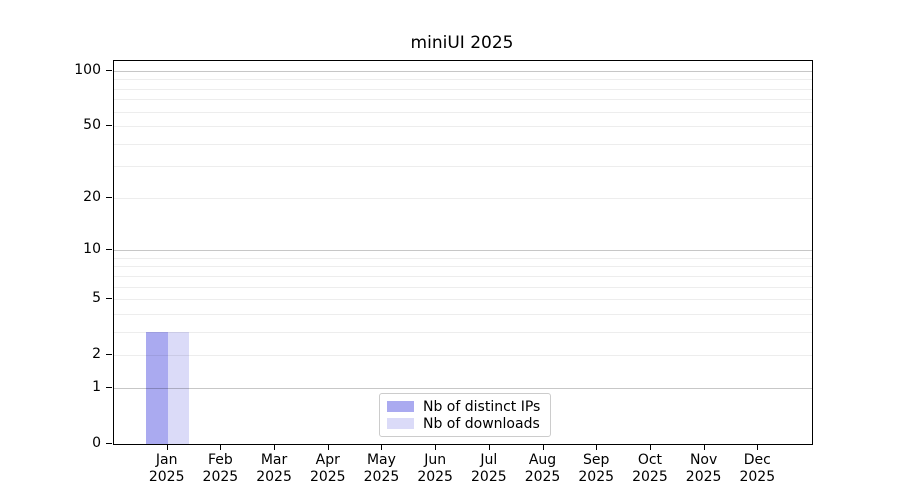  I want to click on bar-nb-of-distinct-ips, so click(157, 387).